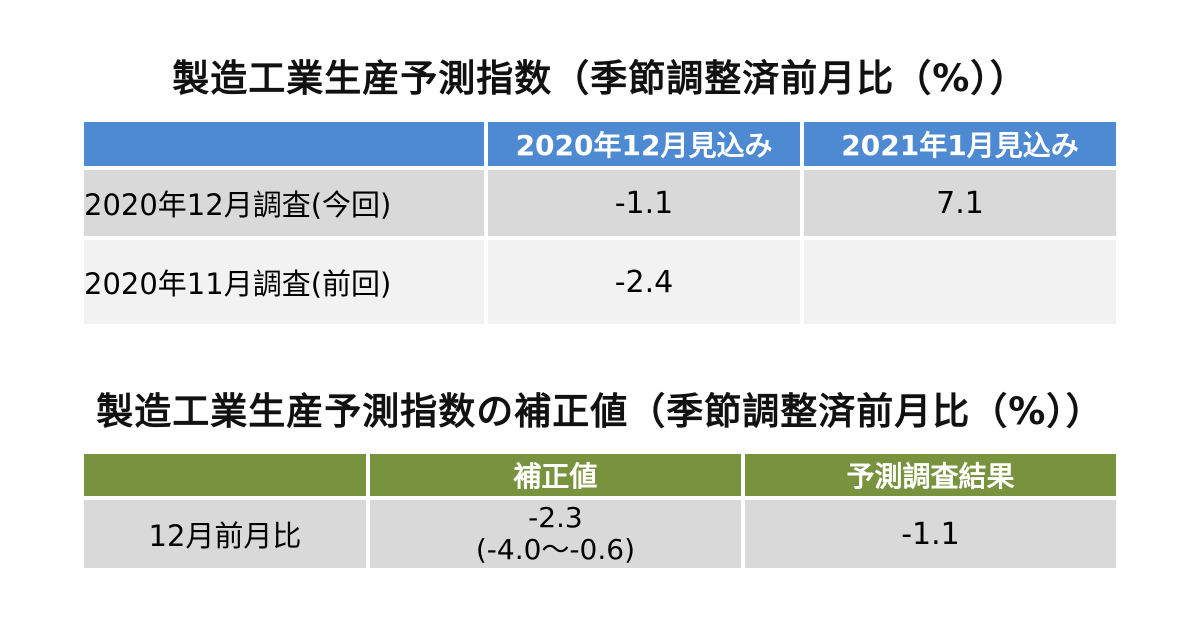 The height and width of the screenshot is (630, 1200). I want to click on header-cell-forecast-result: 予測調査結果, so click(930, 475).